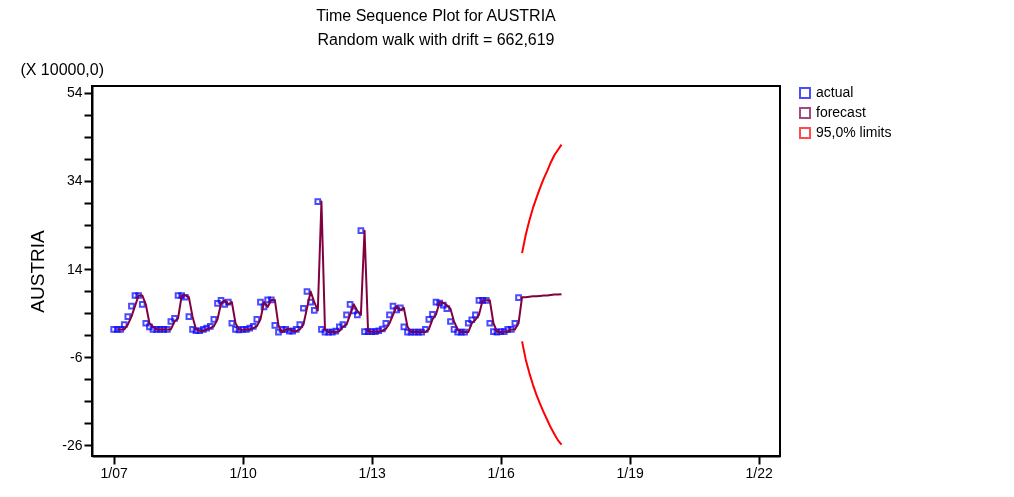 This screenshot has height=497, width=1014. What do you see at coordinates (841, 112) in the screenshot?
I see `legend-label: forecast` at bounding box center [841, 112].